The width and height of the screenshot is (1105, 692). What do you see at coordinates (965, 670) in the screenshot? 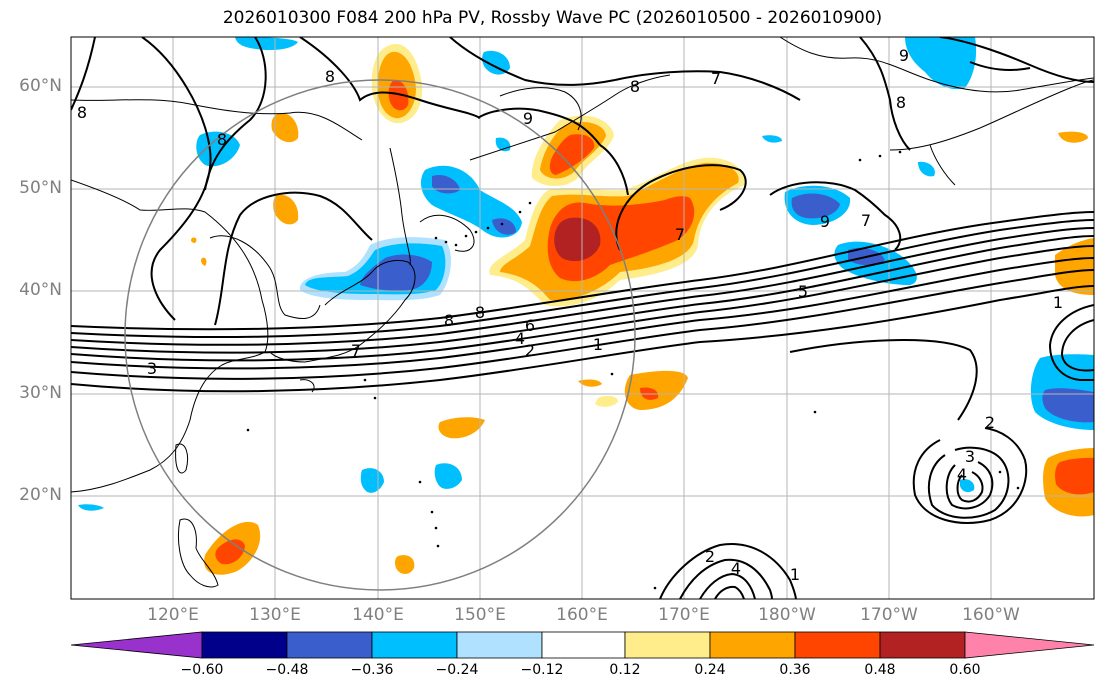
I see `colorbar-tick-label: 0.60` at bounding box center [965, 670].